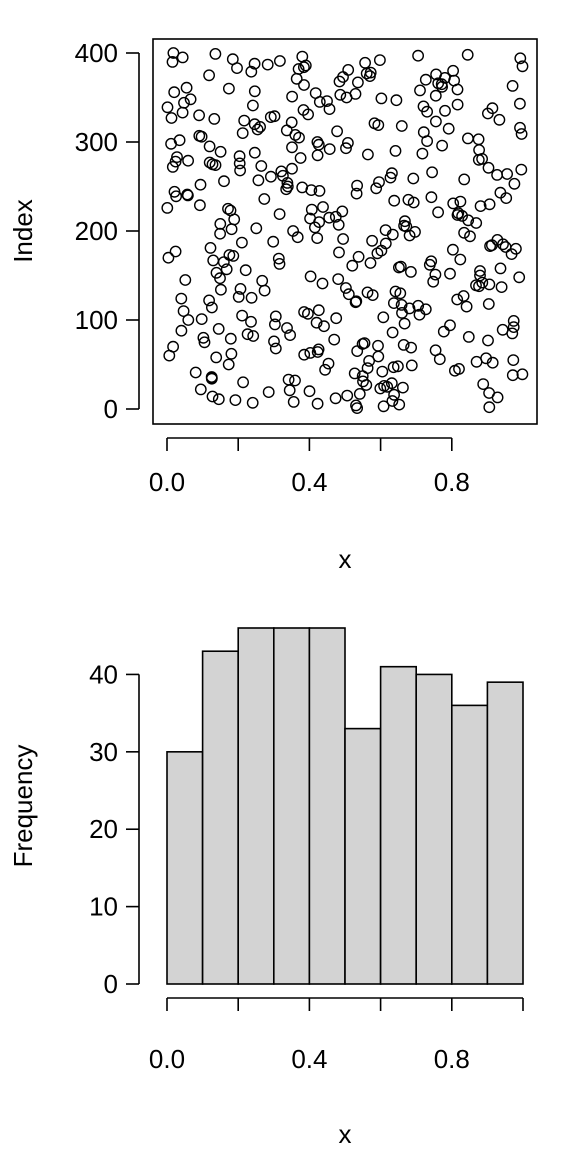  I want to click on histogram-y-axis: 0 10 20 30 40, so click(114, 829).